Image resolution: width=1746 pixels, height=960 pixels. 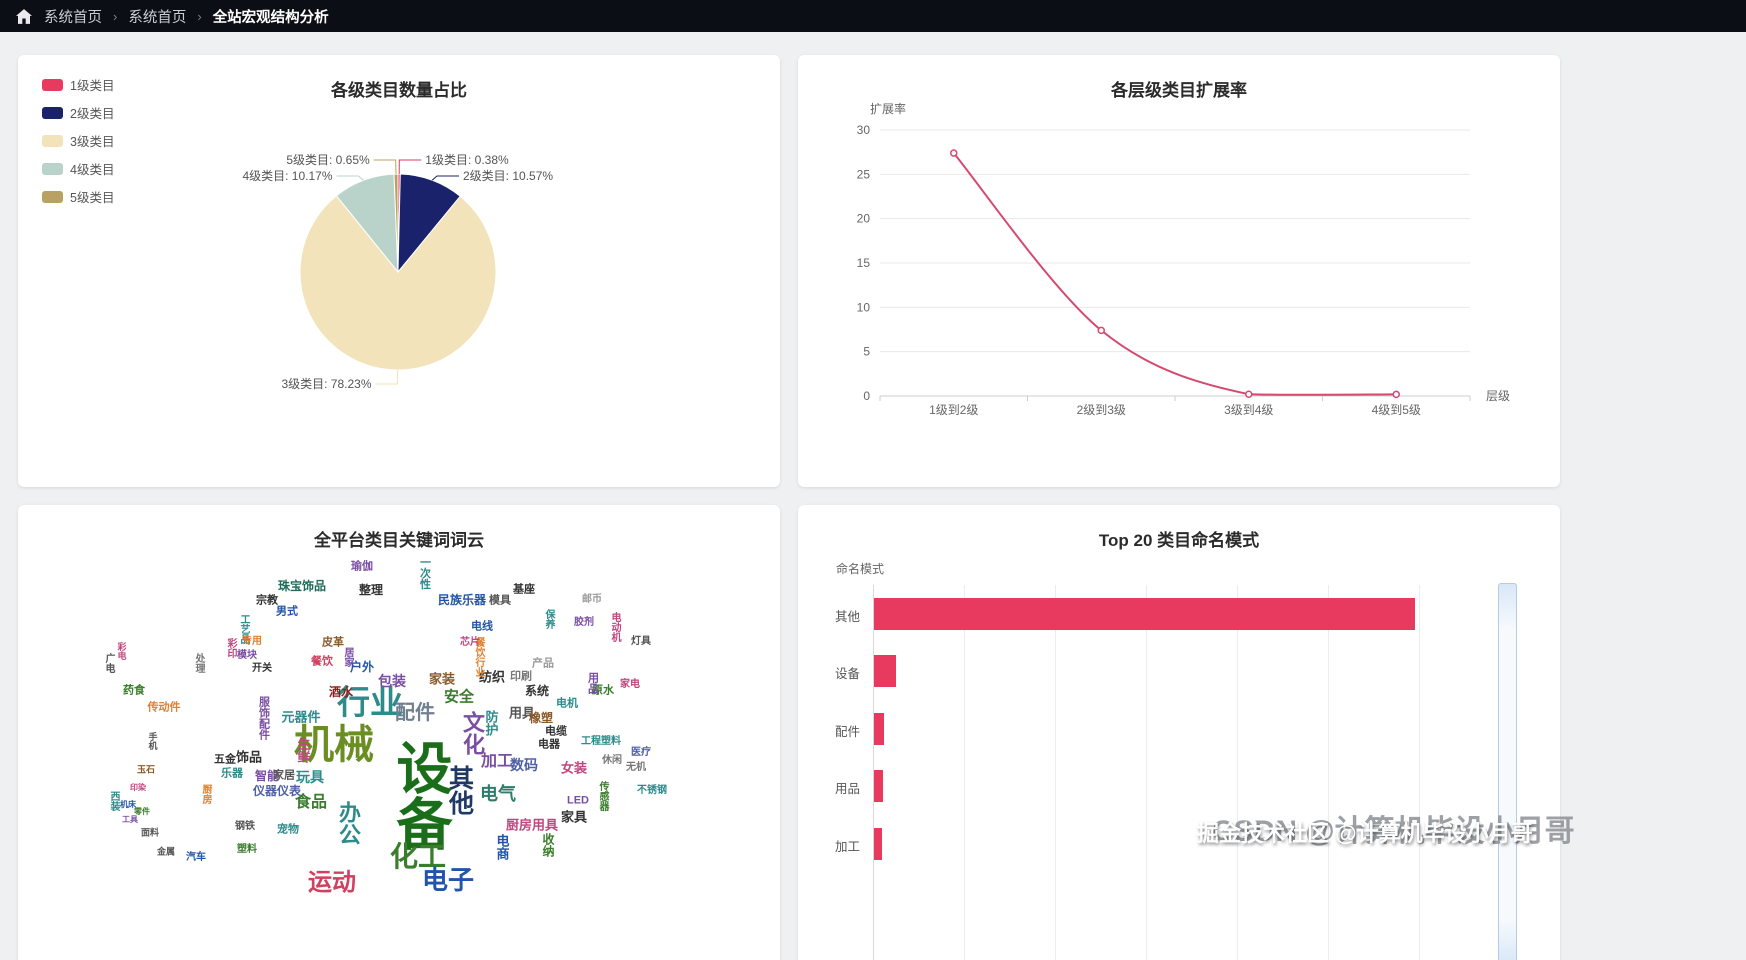 I want to click on bar-category-axis, so click(x=873, y=772).